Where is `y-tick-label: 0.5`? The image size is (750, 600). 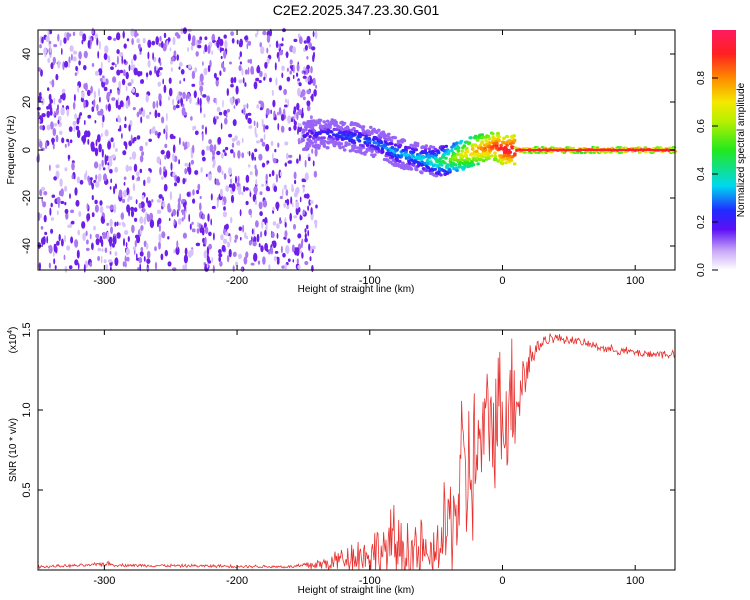 y-tick-label: 0.5 is located at coordinates (27, 489).